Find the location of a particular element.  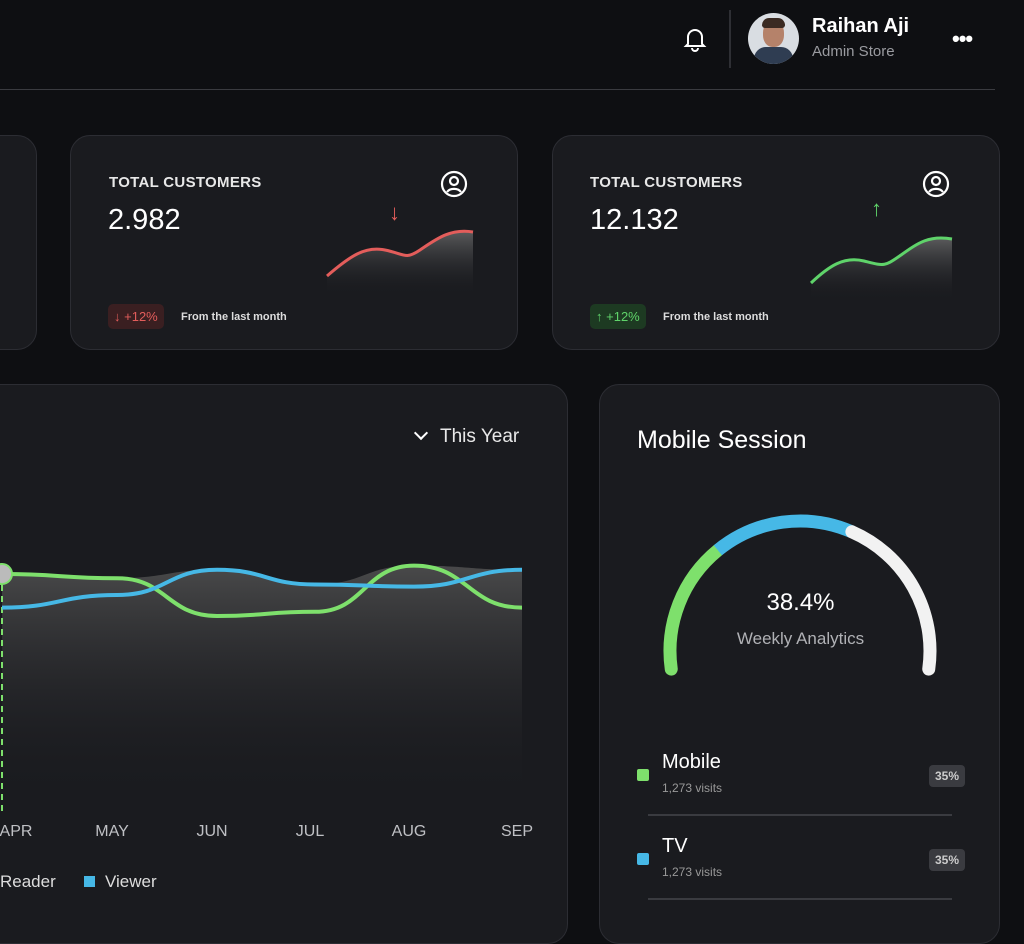

period-dropdown: This Year is located at coordinates (466, 436).